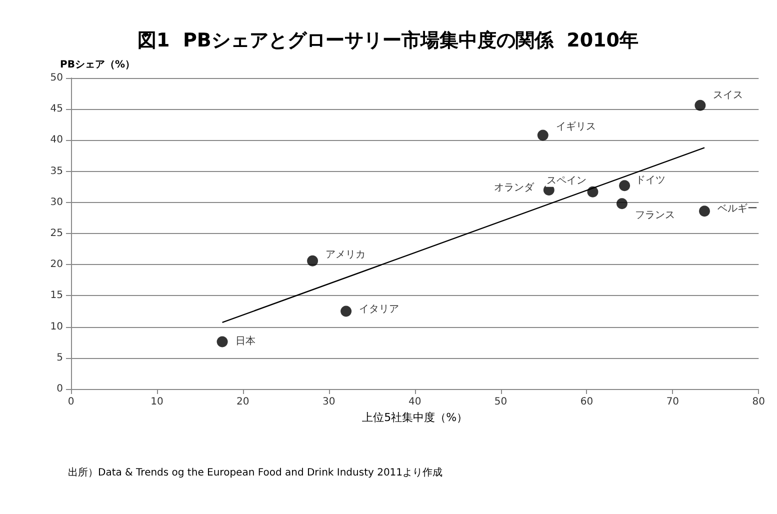  Describe the element at coordinates (71, 402) in the screenshot. I see `x-tick-label: 0` at that location.